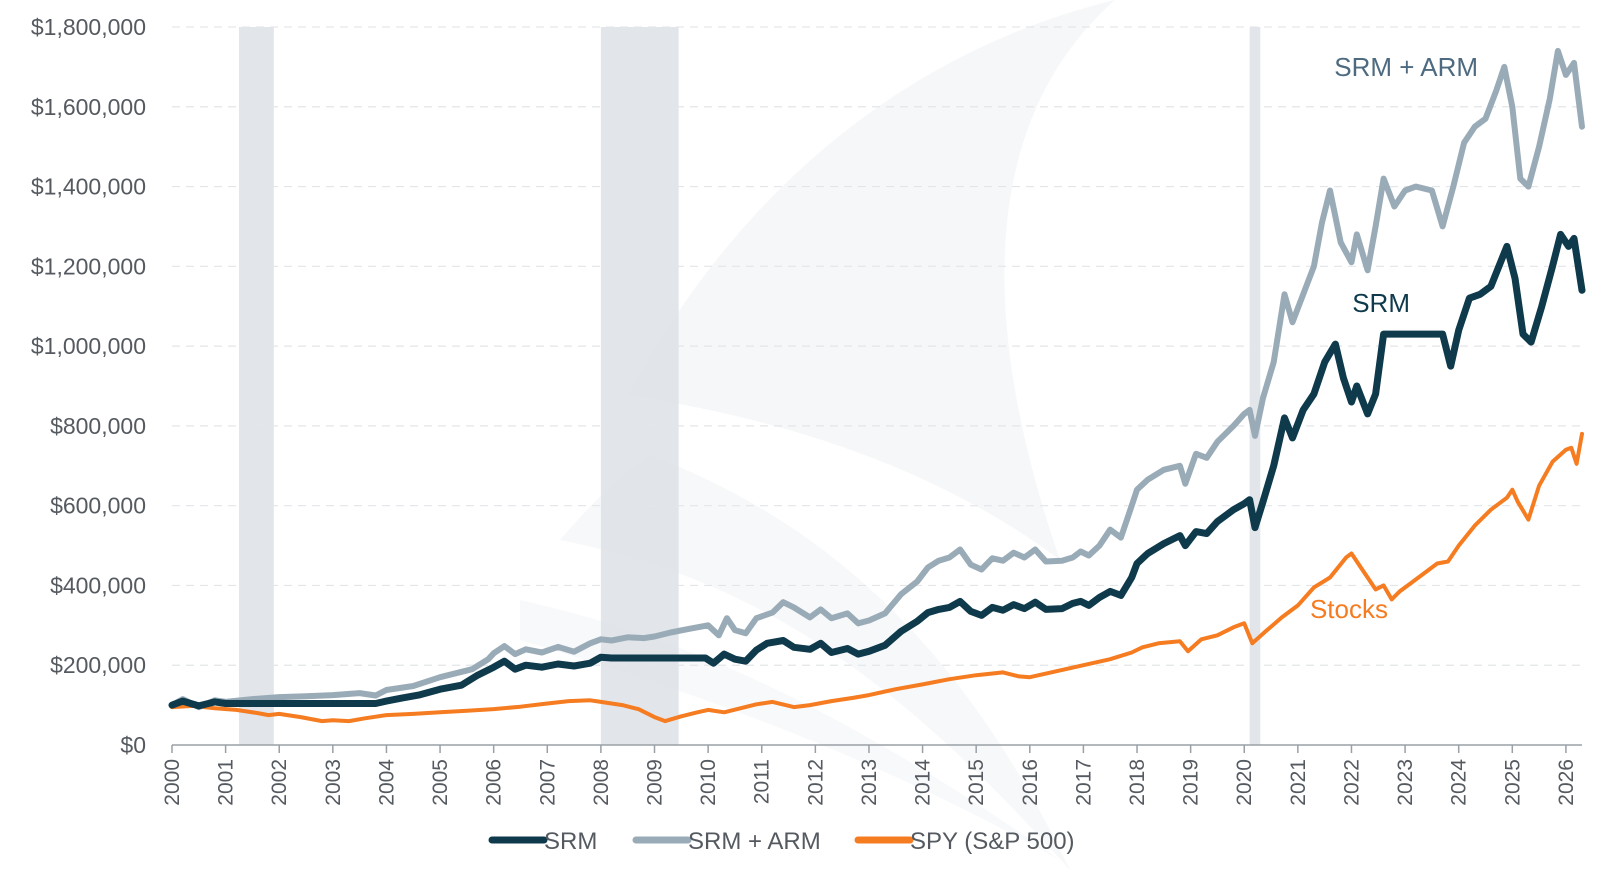 The image size is (1600, 895). Describe the element at coordinates (869, 782) in the screenshot. I see `x-tick-label-13: 2013` at that location.